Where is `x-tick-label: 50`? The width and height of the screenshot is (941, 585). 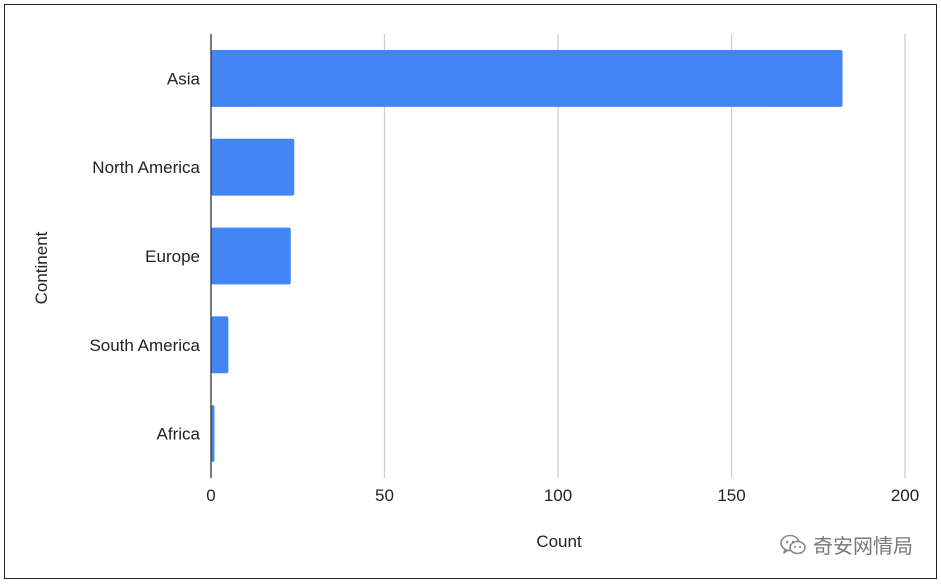 x-tick-label: 50 is located at coordinates (384, 495).